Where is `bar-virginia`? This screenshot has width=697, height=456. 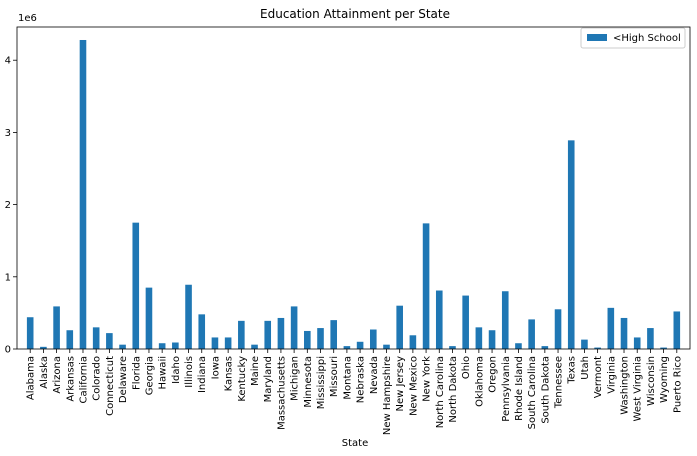 bar-virginia is located at coordinates (611, 328).